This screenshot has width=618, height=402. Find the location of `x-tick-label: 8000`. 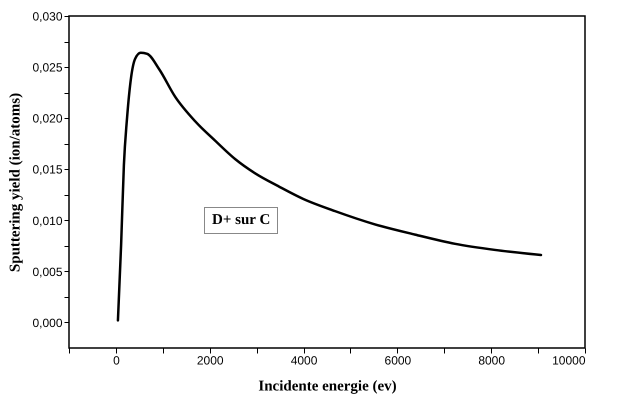

x-tick-label: 8000 is located at coordinates (492, 361).